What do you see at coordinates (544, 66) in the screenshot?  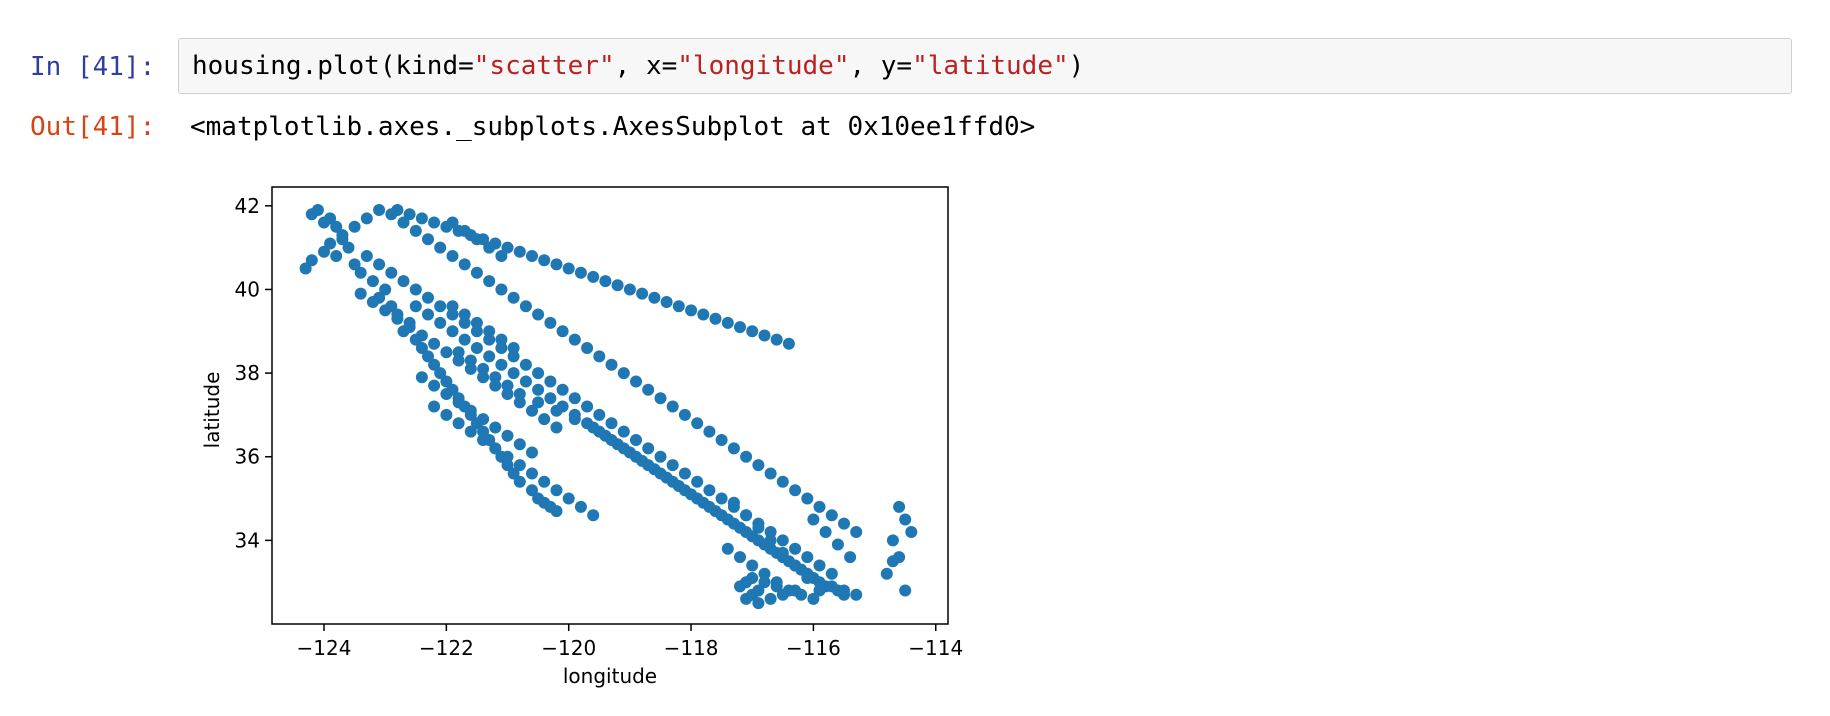 I see `code-string: "scatter"` at bounding box center [544, 66].